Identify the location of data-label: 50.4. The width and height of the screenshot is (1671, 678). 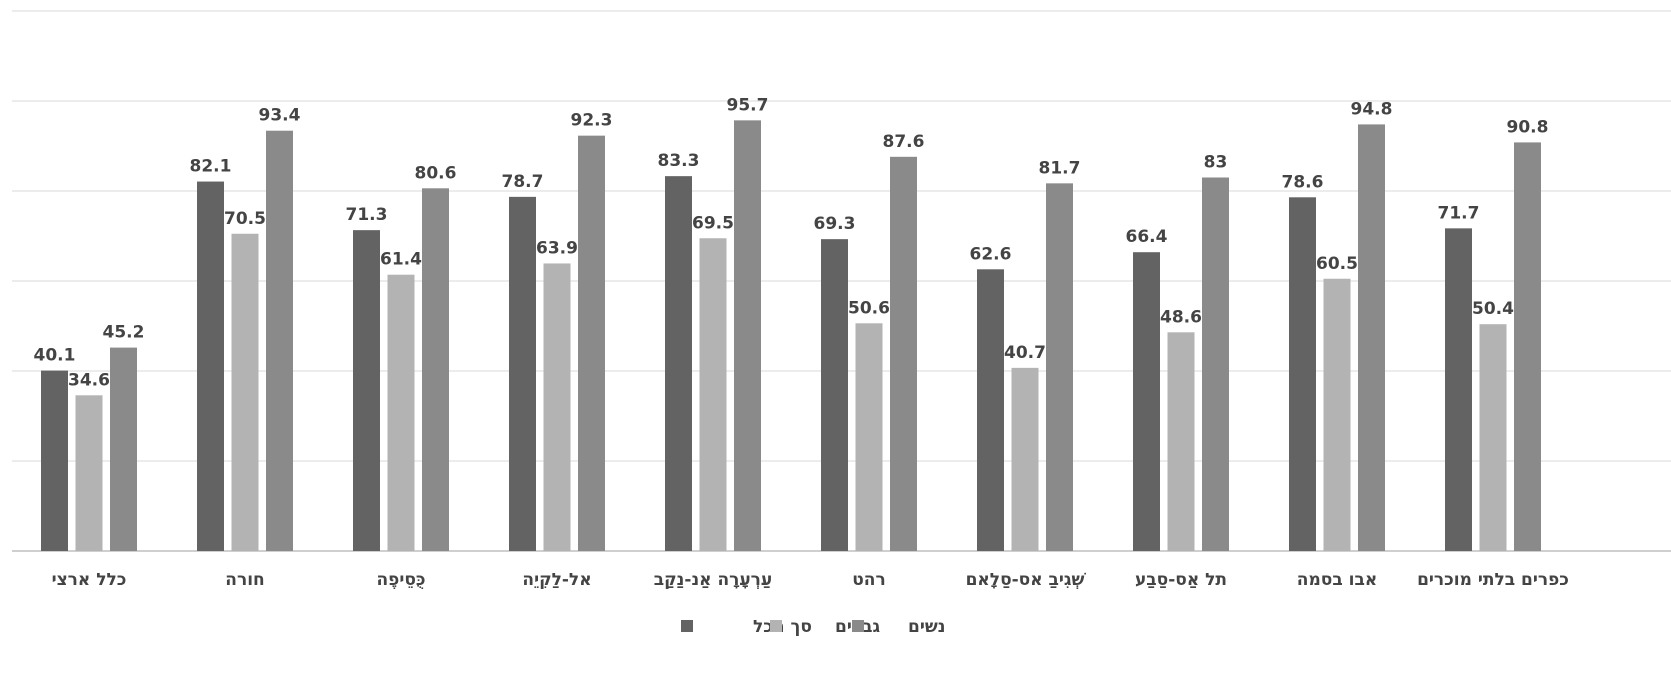
(1493, 309).